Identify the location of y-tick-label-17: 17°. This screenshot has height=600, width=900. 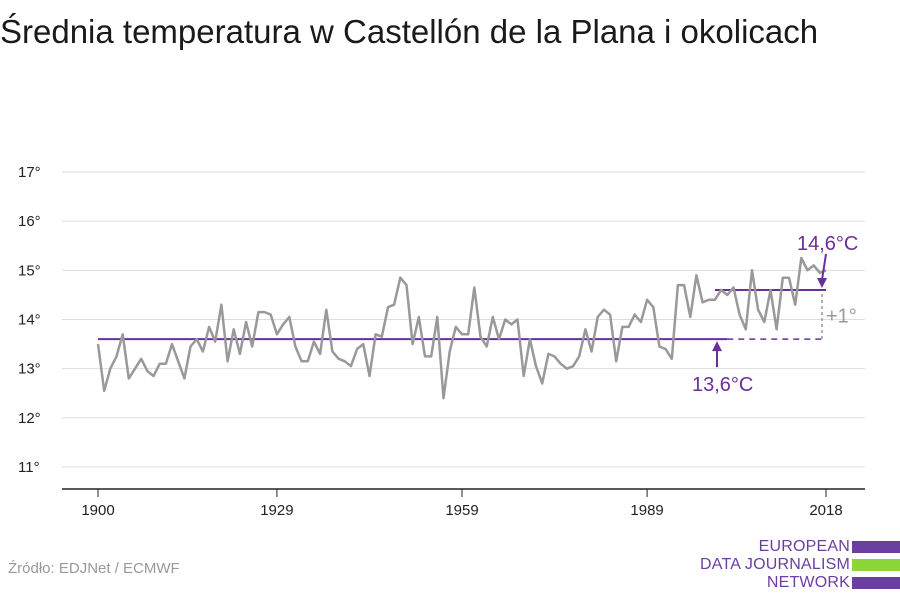
(29, 172).